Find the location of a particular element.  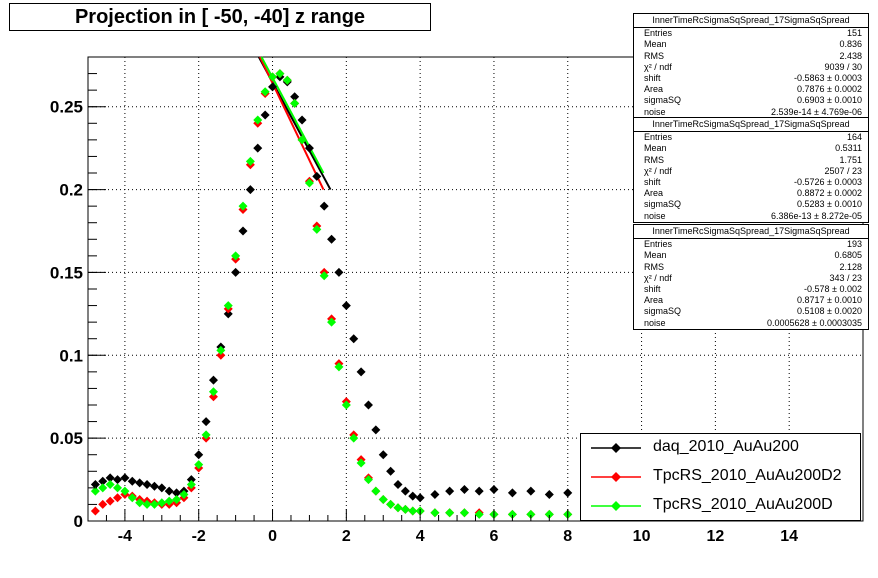

stats-row: shift -0.578 ± 0.002 is located at coordinates (751, 289).